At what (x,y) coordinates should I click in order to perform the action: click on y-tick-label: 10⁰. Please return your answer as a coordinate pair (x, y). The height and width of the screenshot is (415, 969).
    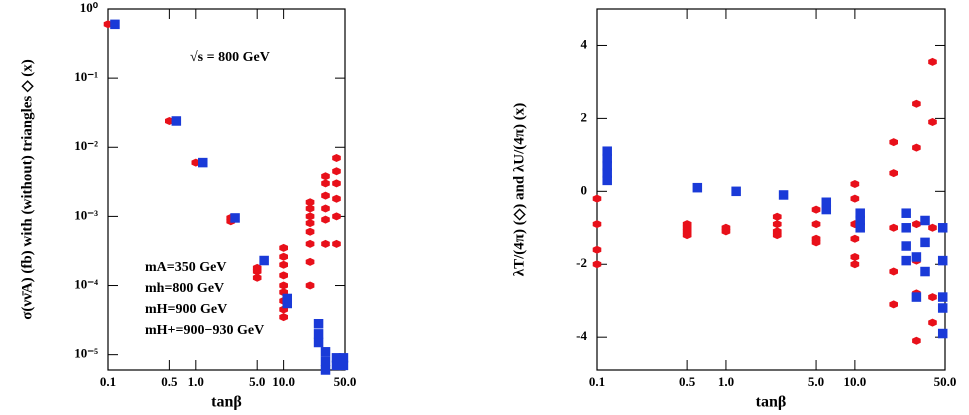
    Looking at the image, I should click on (89, 7).